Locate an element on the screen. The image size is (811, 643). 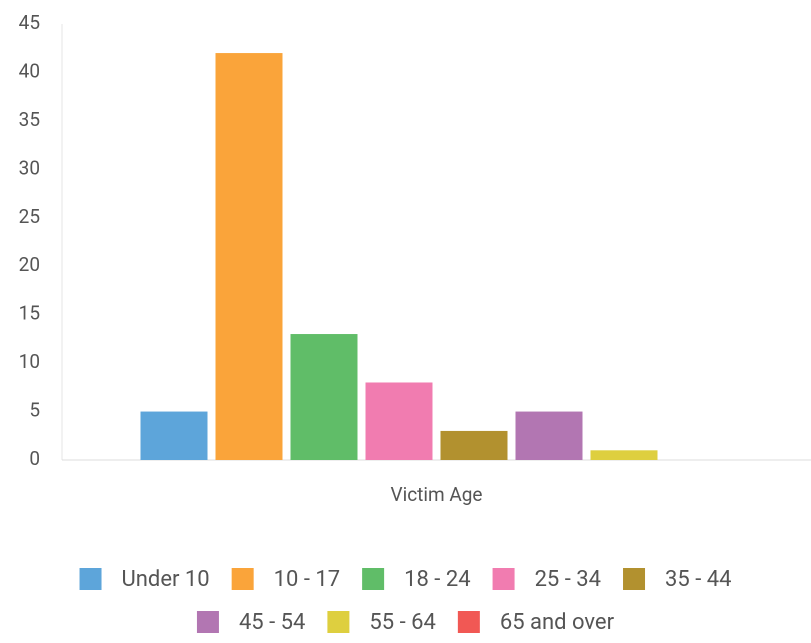
y-tick-label: 0 is located at coordinates (34, 458).